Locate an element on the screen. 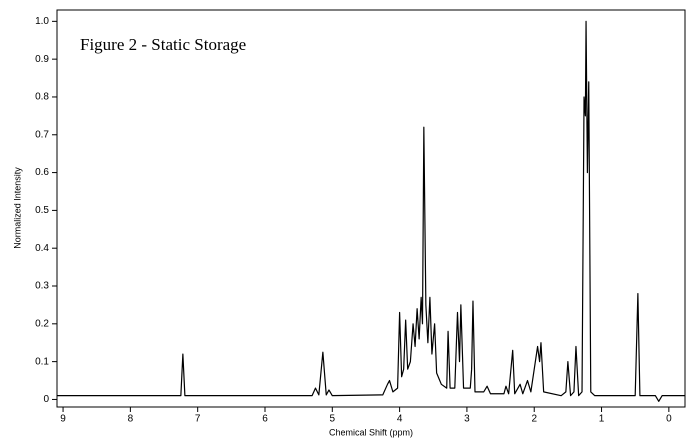 The height and width of the screenshot is (446, 686). x-tick-label: 5 is located at coordinates (333, 419).